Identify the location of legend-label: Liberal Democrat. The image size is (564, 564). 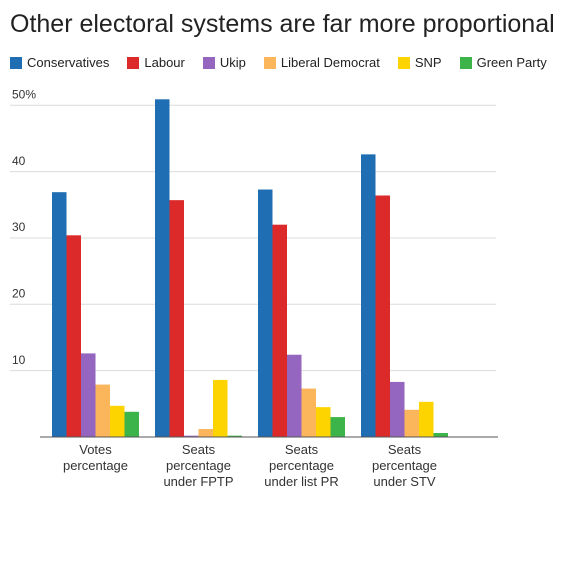
(330, 62).